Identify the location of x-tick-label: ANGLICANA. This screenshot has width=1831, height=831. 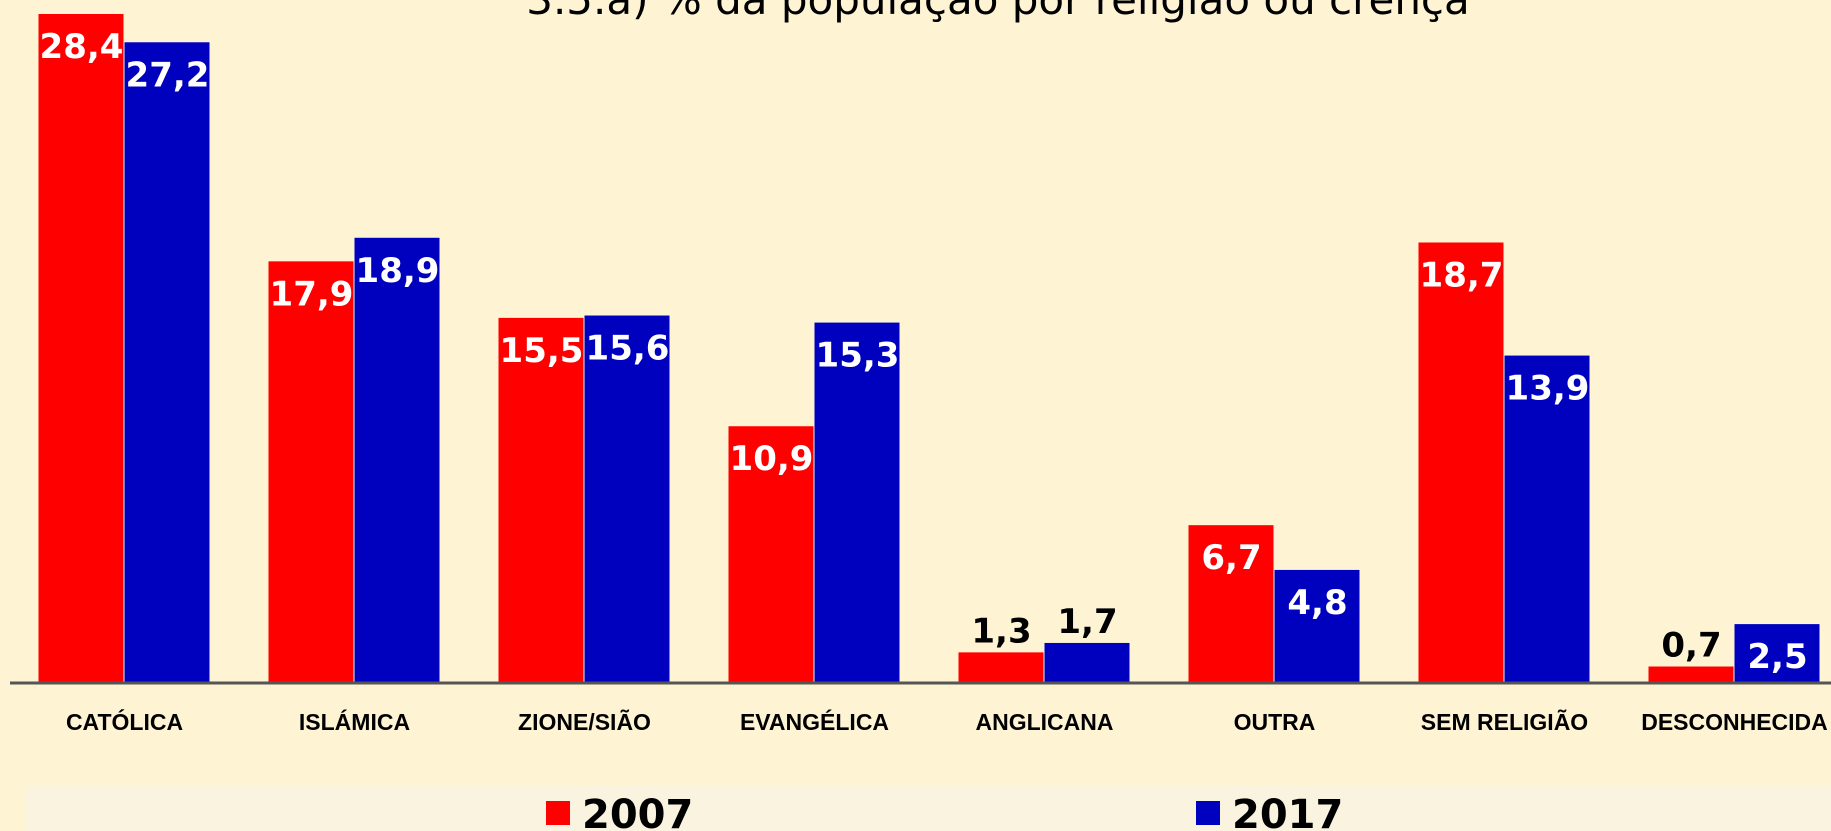
(1045, 722).